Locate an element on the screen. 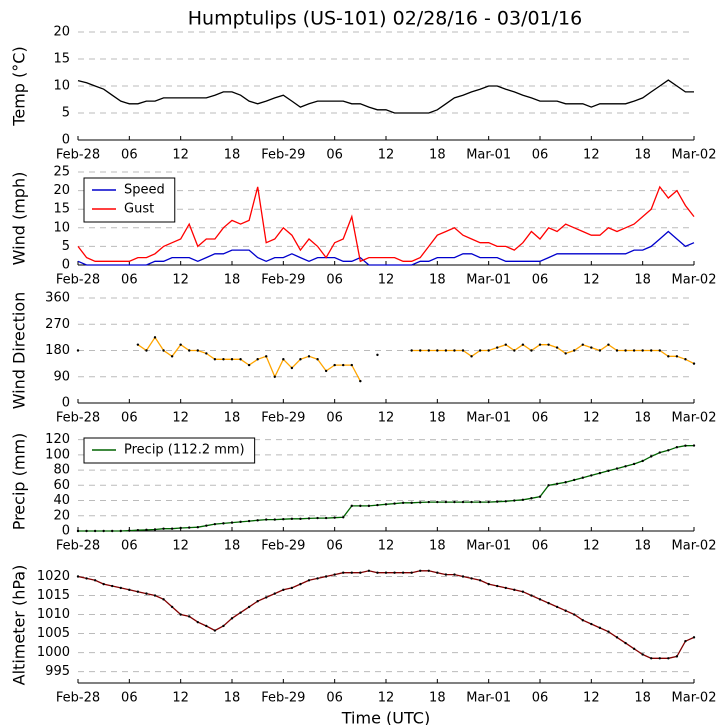 The height and width of the screenshot is (725, 727). y-tick-label: 120 is located at coordinates (57, 439).